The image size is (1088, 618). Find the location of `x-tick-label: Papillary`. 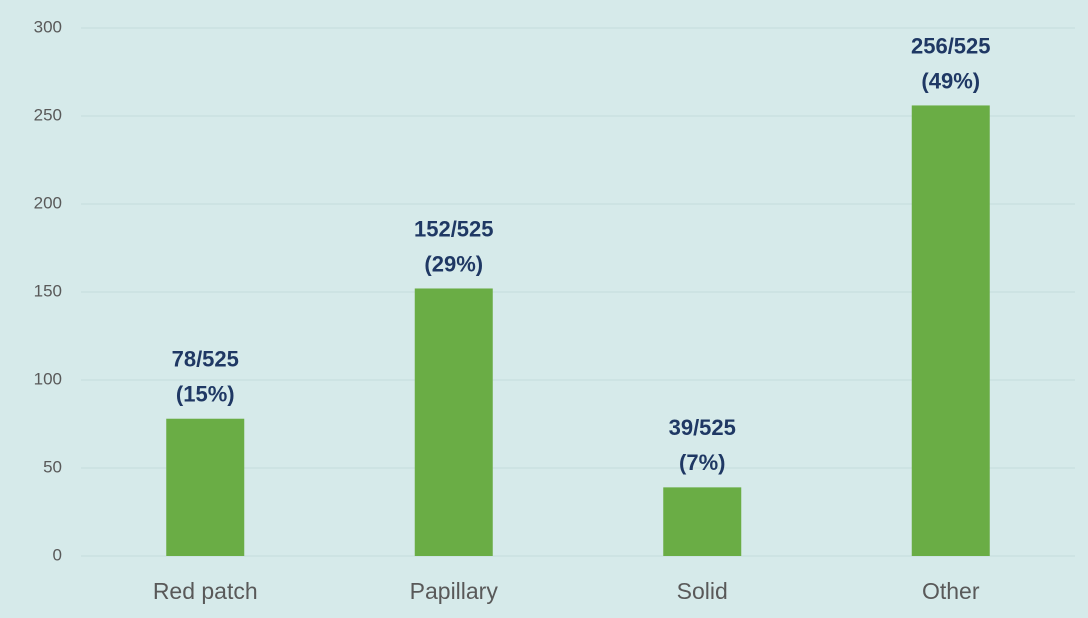

x-tick-label: Papillary is located at coordinates (454, 591).